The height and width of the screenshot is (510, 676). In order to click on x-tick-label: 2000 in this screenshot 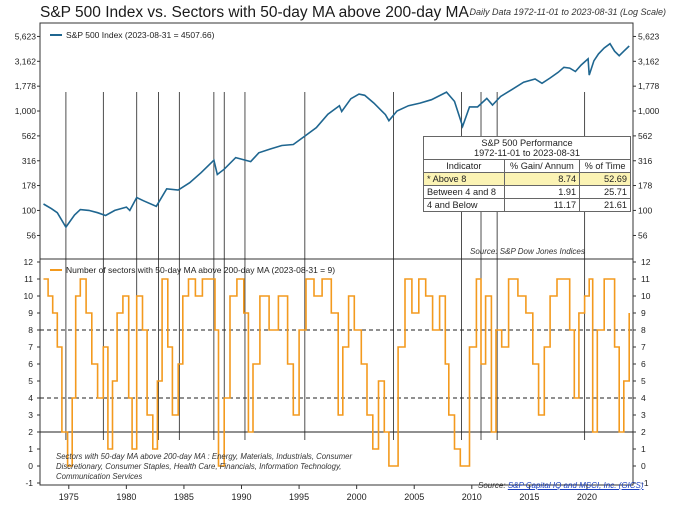, I will do `click(357, 497)`.